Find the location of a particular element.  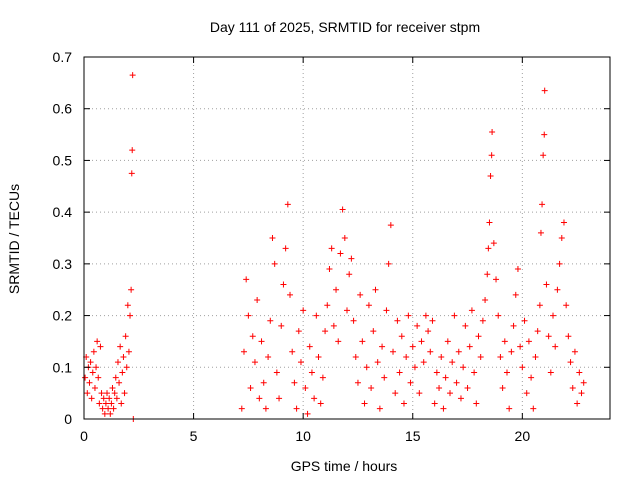

y-tick-label: 0.7 is located at coordinates (63, 57).